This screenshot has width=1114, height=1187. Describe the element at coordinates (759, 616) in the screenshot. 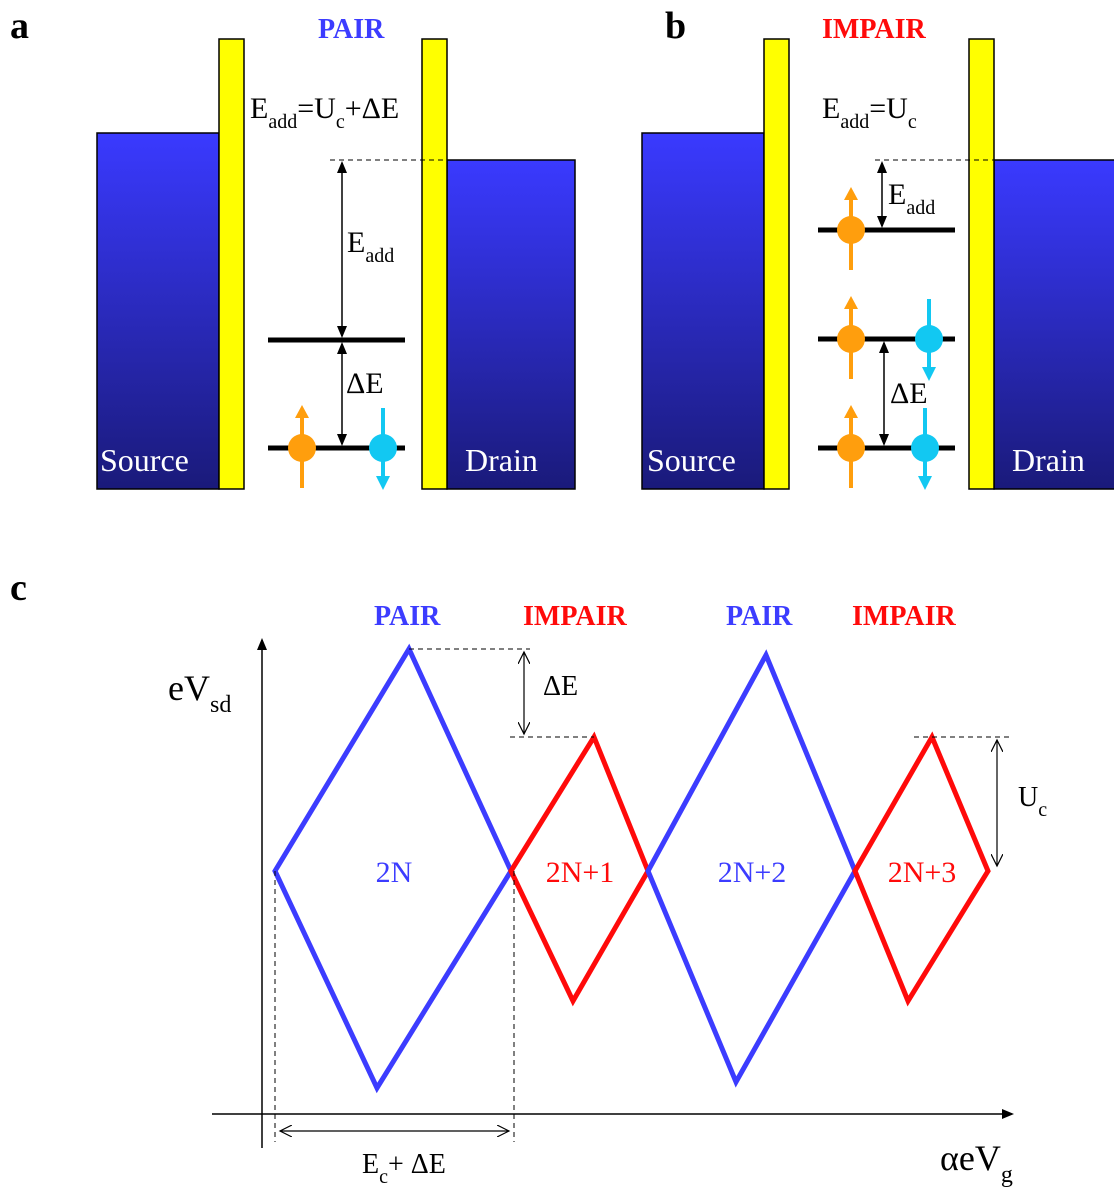

I see `parity-label-3: PAIR` at that location.